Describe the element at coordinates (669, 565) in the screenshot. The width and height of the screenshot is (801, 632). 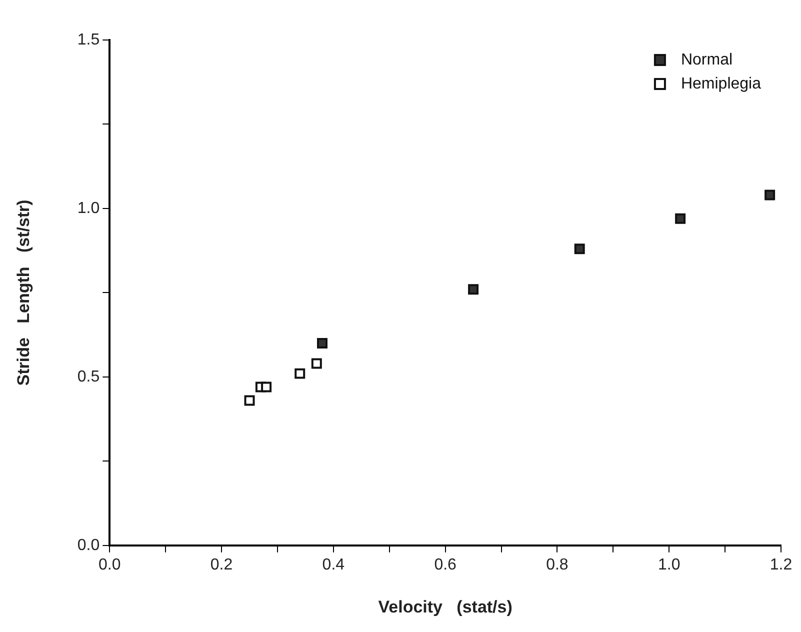
I see `x-tick-label: 1.0` at that location.